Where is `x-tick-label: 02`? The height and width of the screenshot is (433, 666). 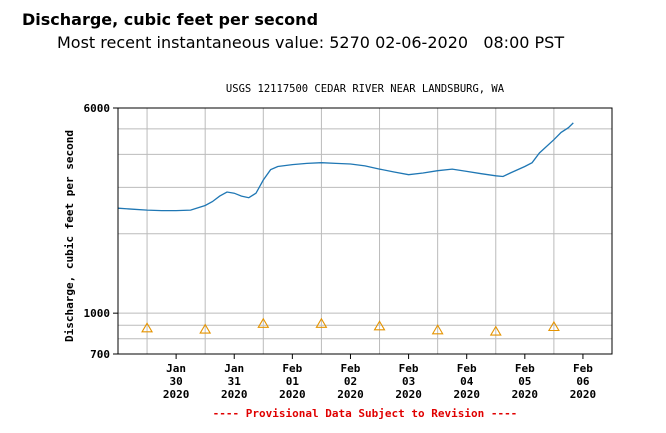 x-tick-label: 02 is located at coordinates (350, 381).